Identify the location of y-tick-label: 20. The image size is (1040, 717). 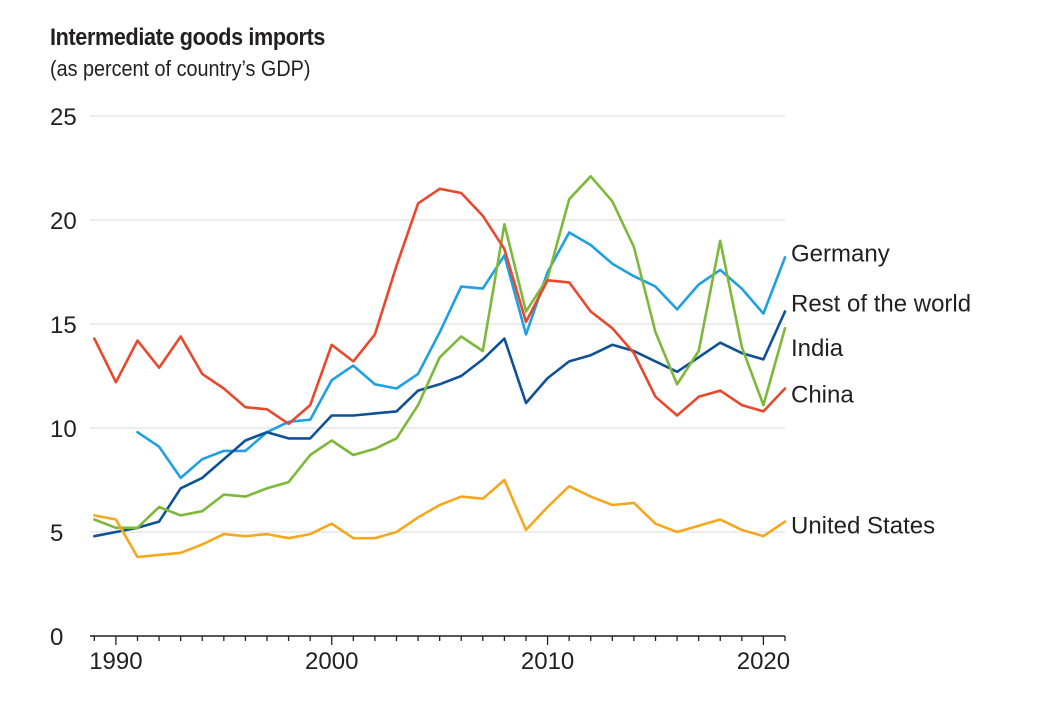
(63, 221).